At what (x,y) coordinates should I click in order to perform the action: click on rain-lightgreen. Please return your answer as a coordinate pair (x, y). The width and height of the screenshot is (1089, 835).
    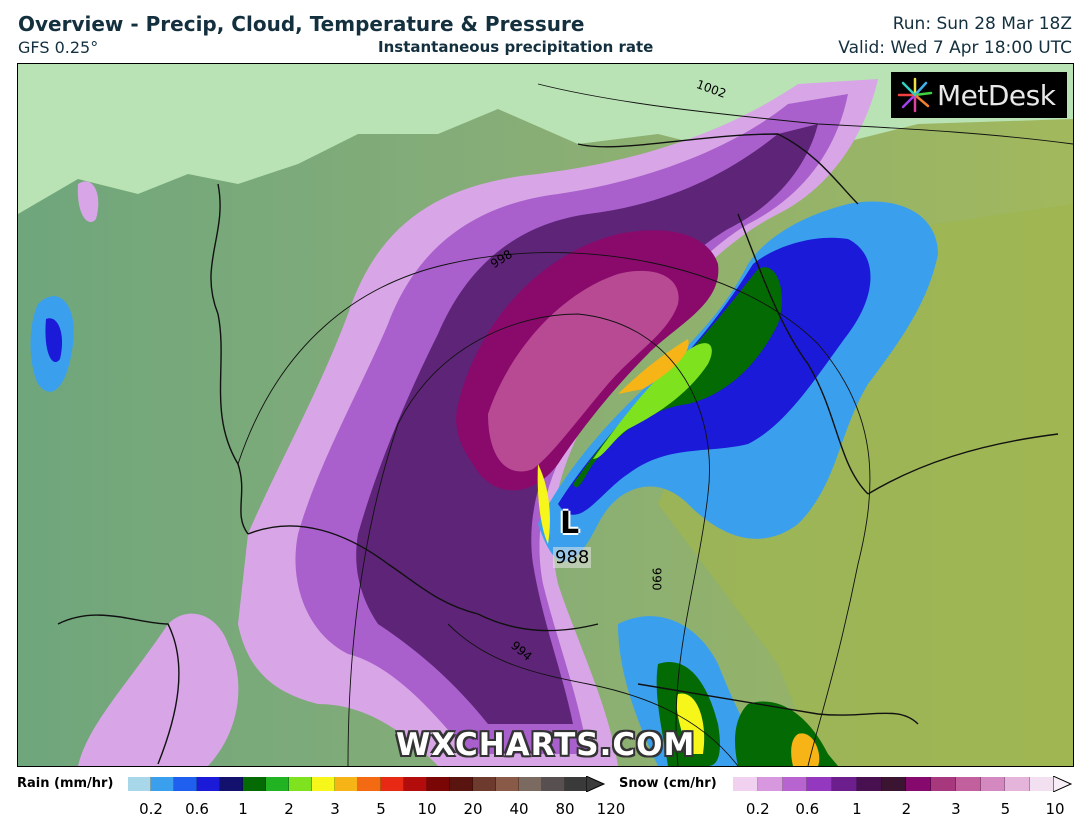
    Looking at the image, I should click on (652, 401).